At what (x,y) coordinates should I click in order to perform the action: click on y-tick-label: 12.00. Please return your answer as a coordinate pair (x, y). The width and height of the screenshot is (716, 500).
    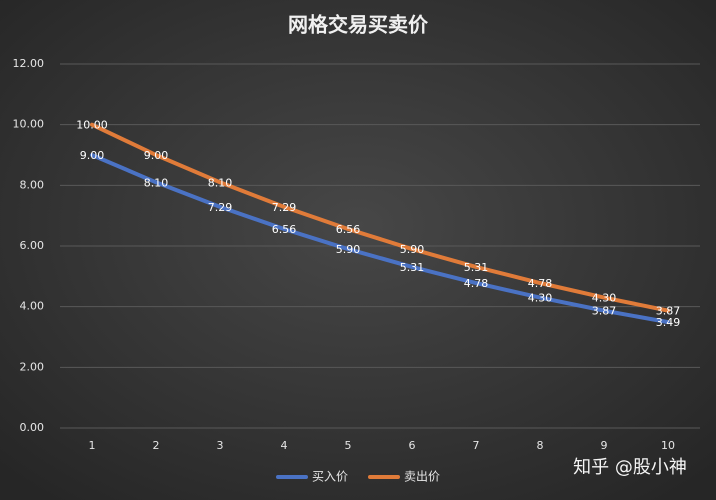
    Looking at the image, I should click on (29, 63).